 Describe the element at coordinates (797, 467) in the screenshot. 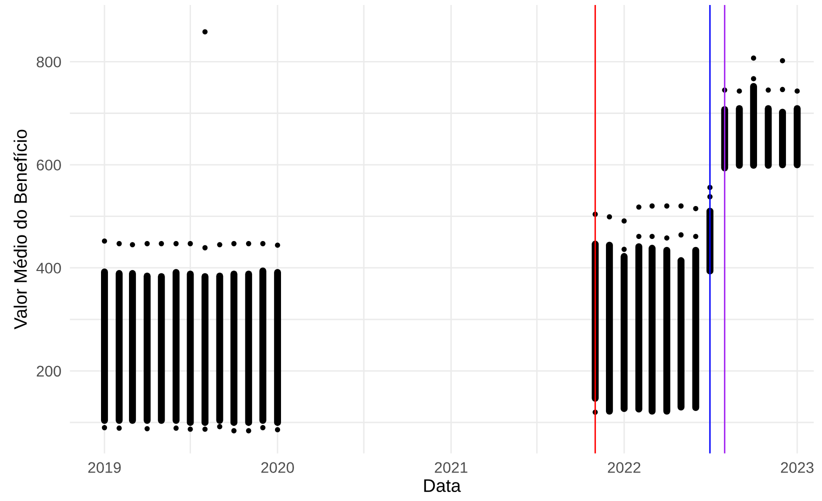

I see `x-tick-label: 2023` at that location.